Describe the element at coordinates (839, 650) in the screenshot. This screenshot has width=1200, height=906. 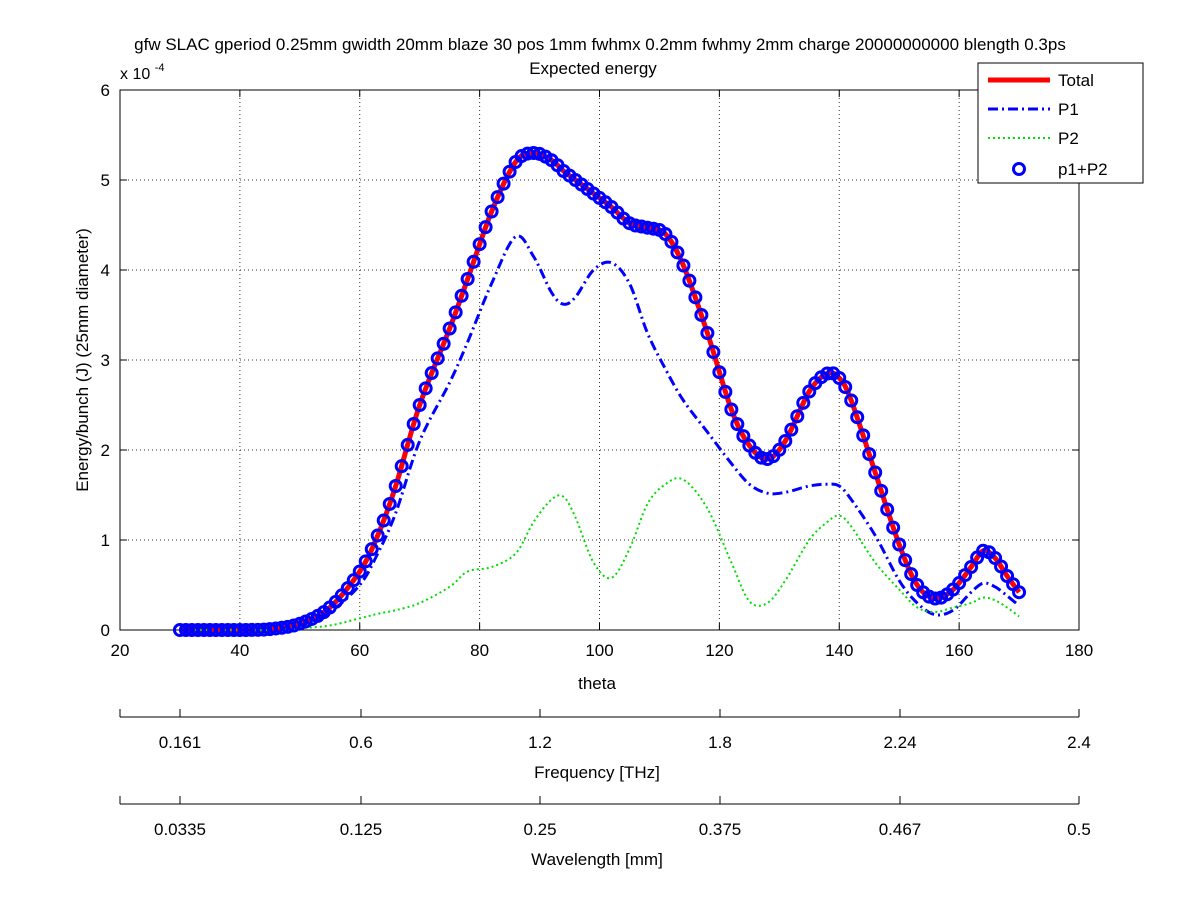
I see `x-tick-label: 140` at that location.